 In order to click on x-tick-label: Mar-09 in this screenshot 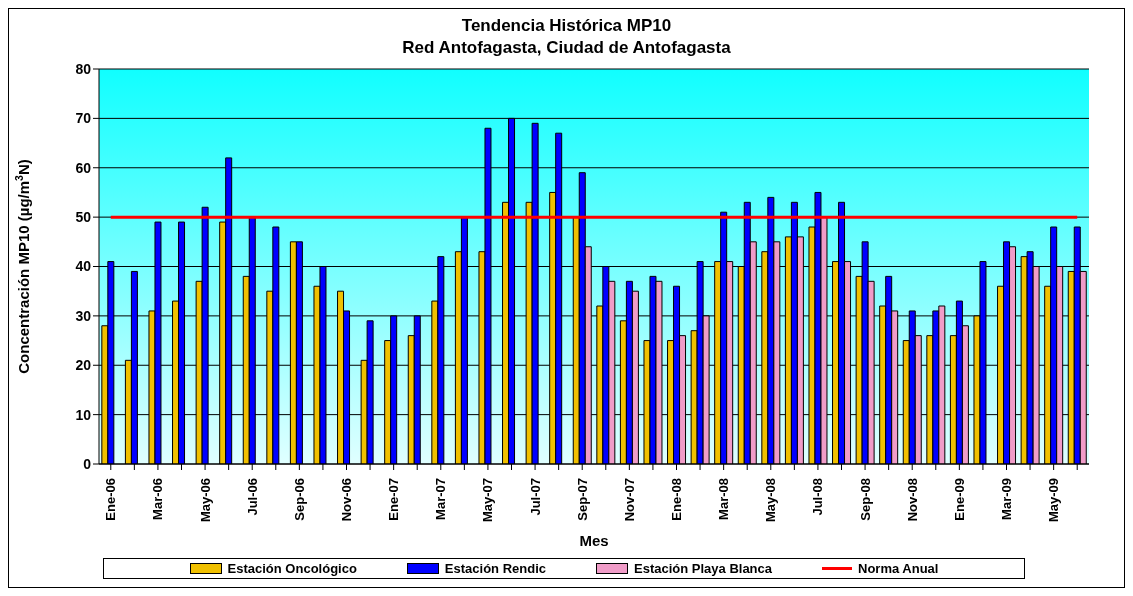, I will do `click(1006, 499)`.